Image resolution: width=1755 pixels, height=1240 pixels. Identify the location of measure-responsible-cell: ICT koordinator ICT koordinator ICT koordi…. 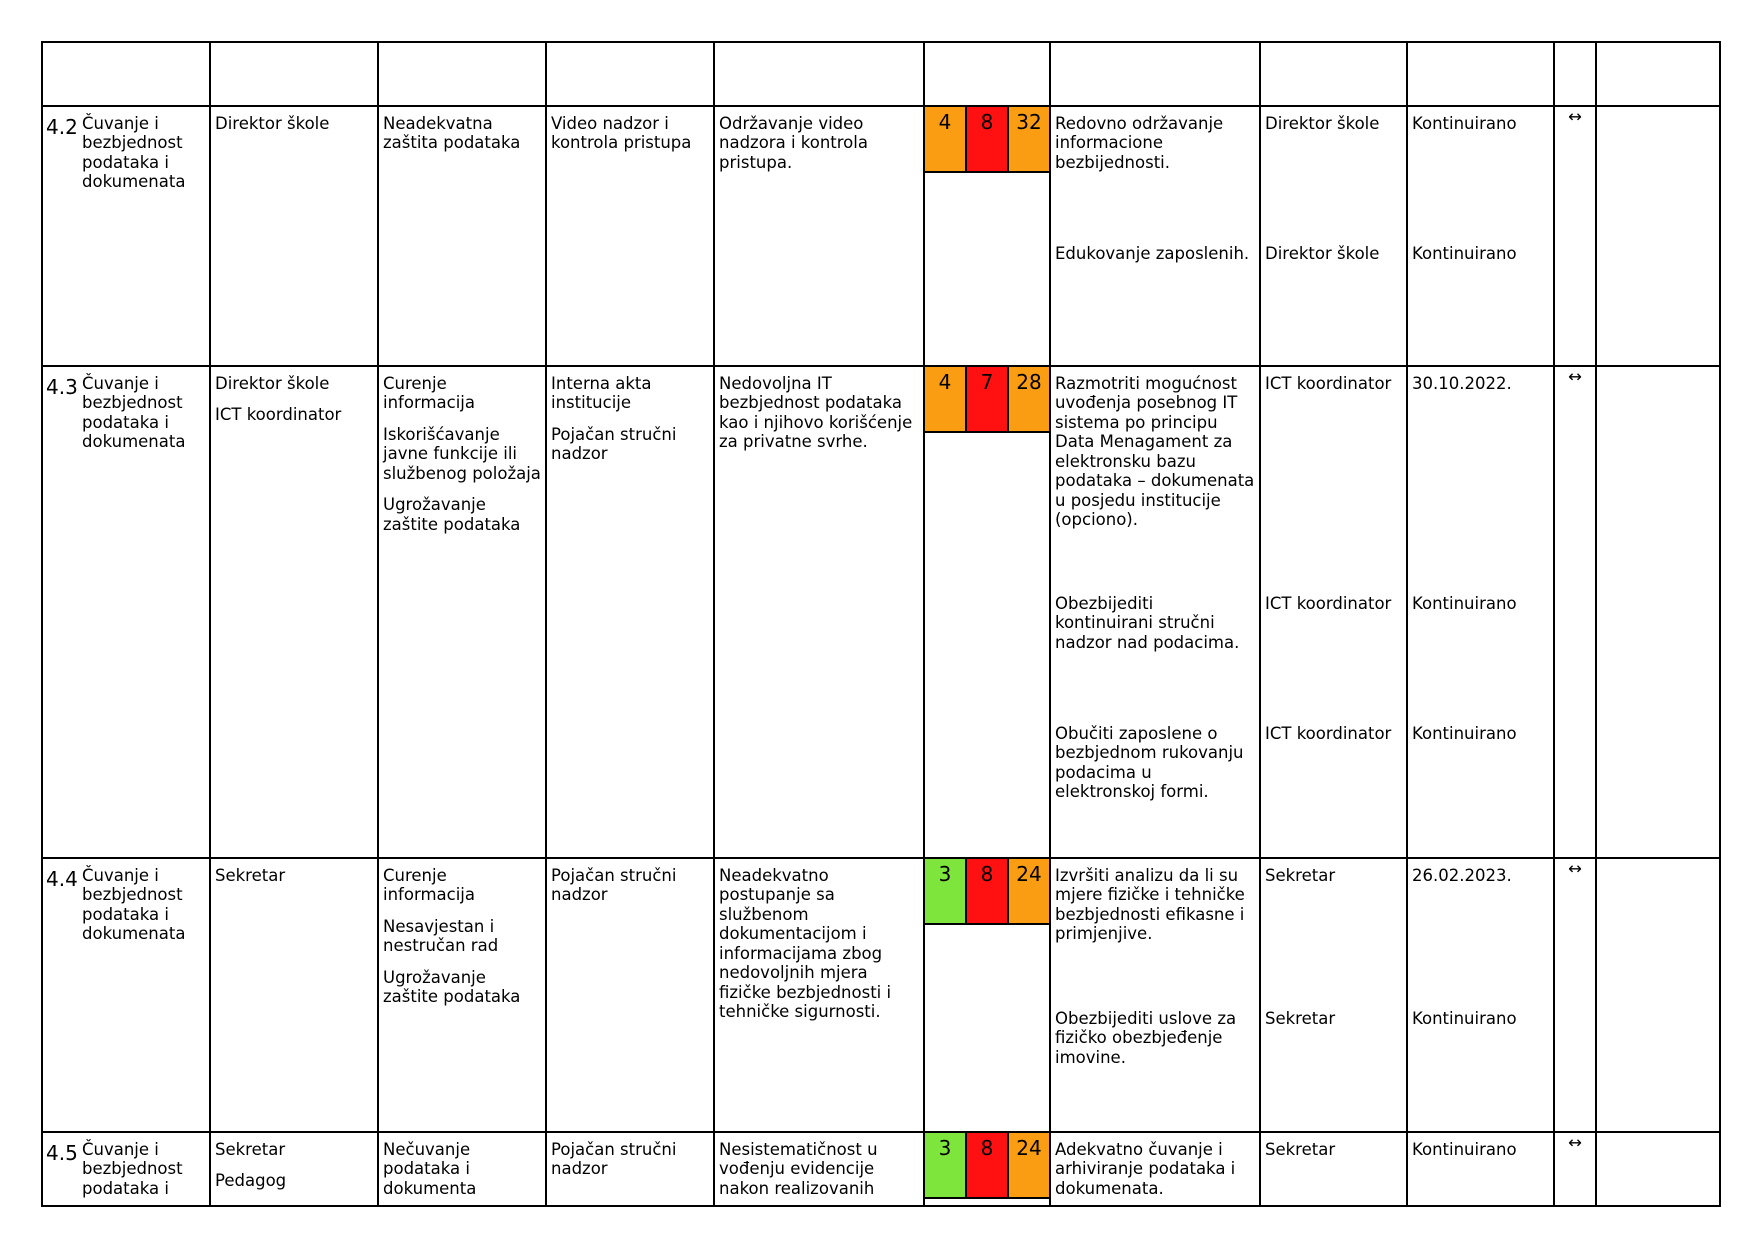
(1333, 612).